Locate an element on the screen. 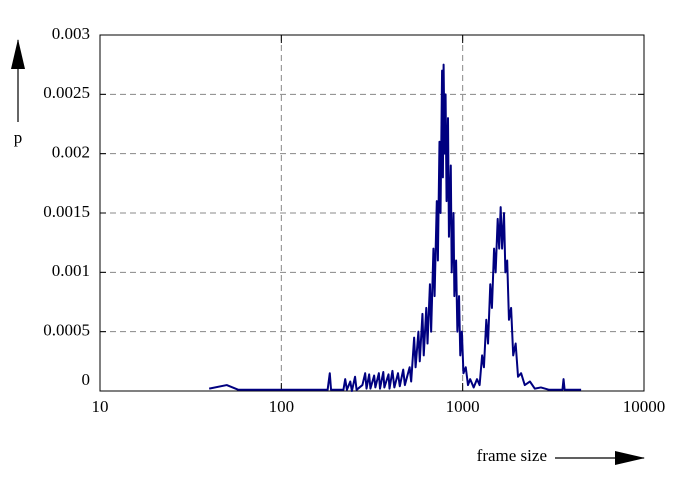  x-tick-label: 1000 is located at coordinates (463, 406).